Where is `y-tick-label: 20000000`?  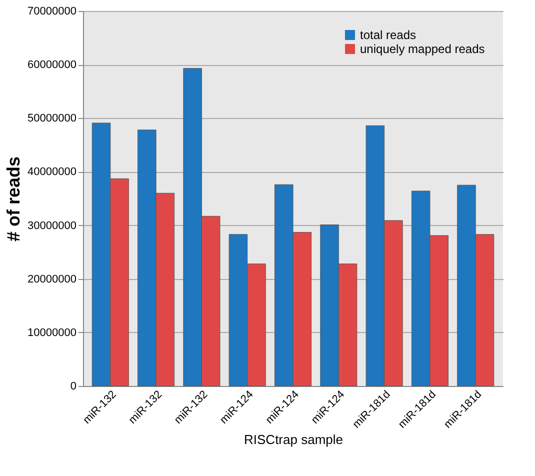 y-tick-label: 20000000 is located at coordinates (52, 279).